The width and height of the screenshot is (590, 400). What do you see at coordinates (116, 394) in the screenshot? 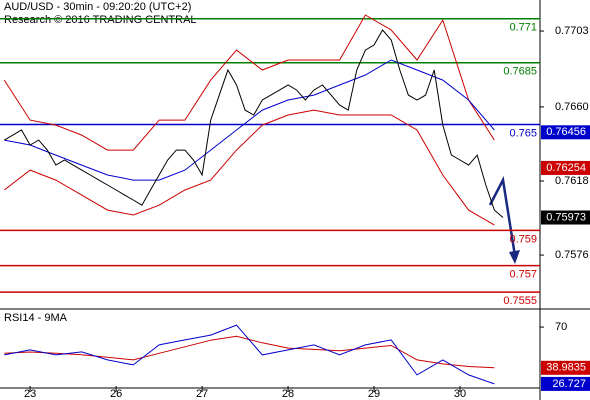
I see `x-tick-label: 26` at bounding box center [116, 394].